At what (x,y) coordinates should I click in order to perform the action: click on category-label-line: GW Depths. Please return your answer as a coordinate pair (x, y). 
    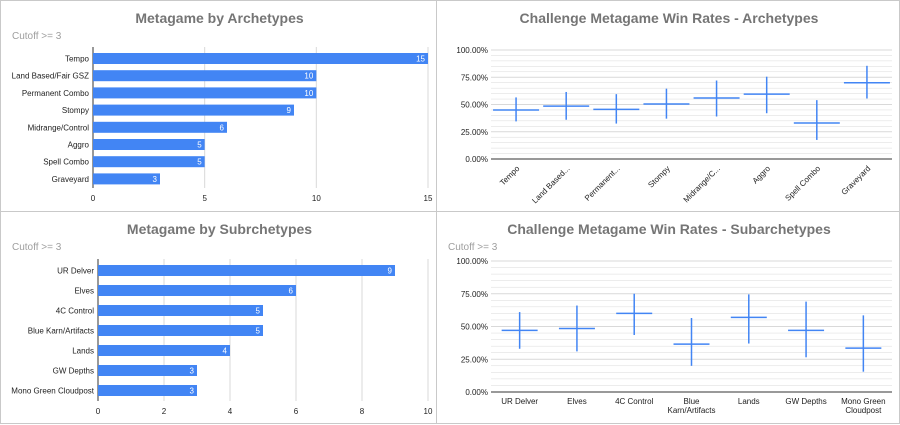
    Looking at the image, I should click on (805, 401).